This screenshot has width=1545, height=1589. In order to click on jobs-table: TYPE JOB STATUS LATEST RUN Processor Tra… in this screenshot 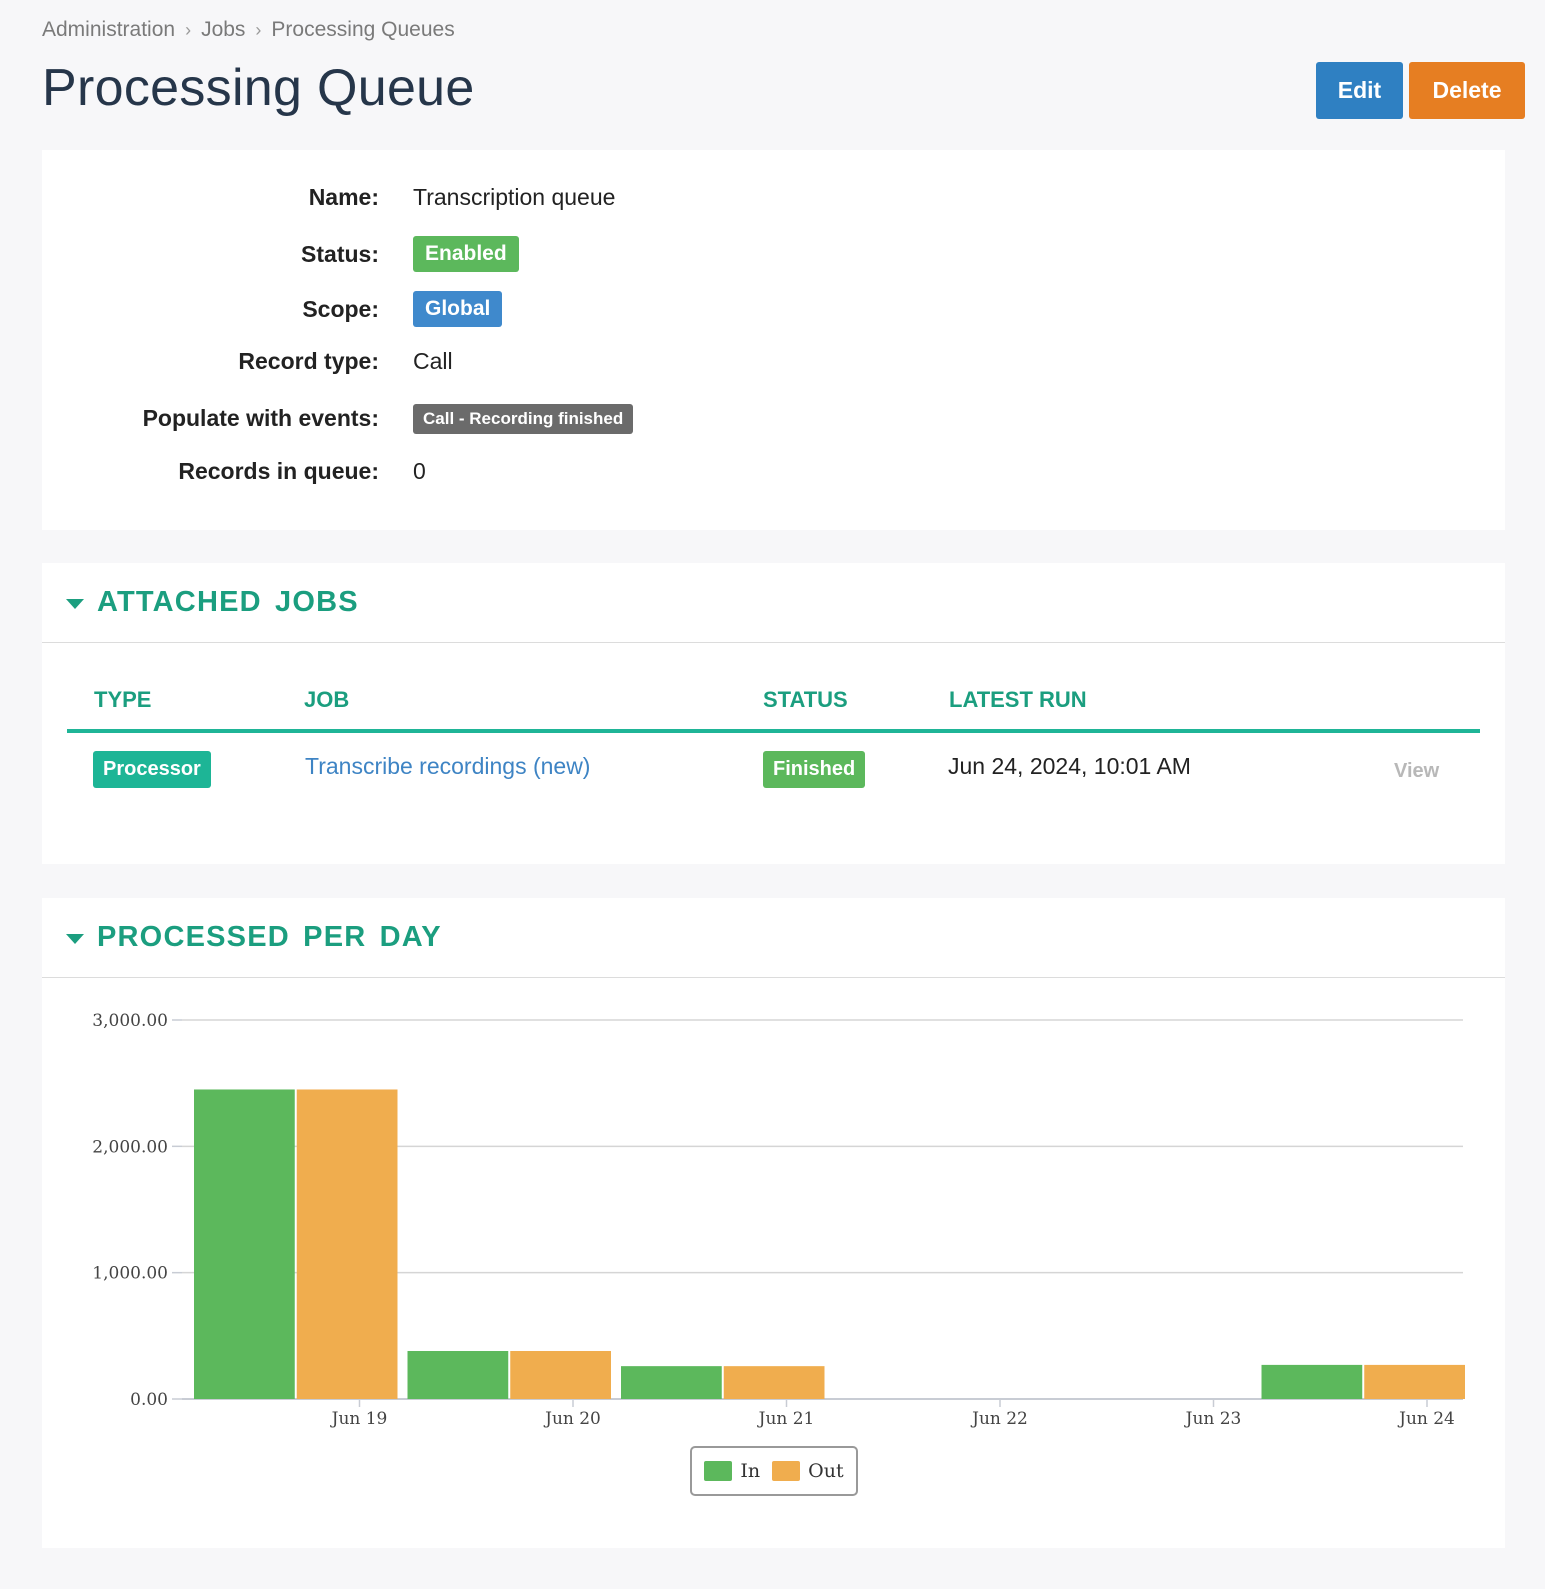, I will do `click(773, 741)`.